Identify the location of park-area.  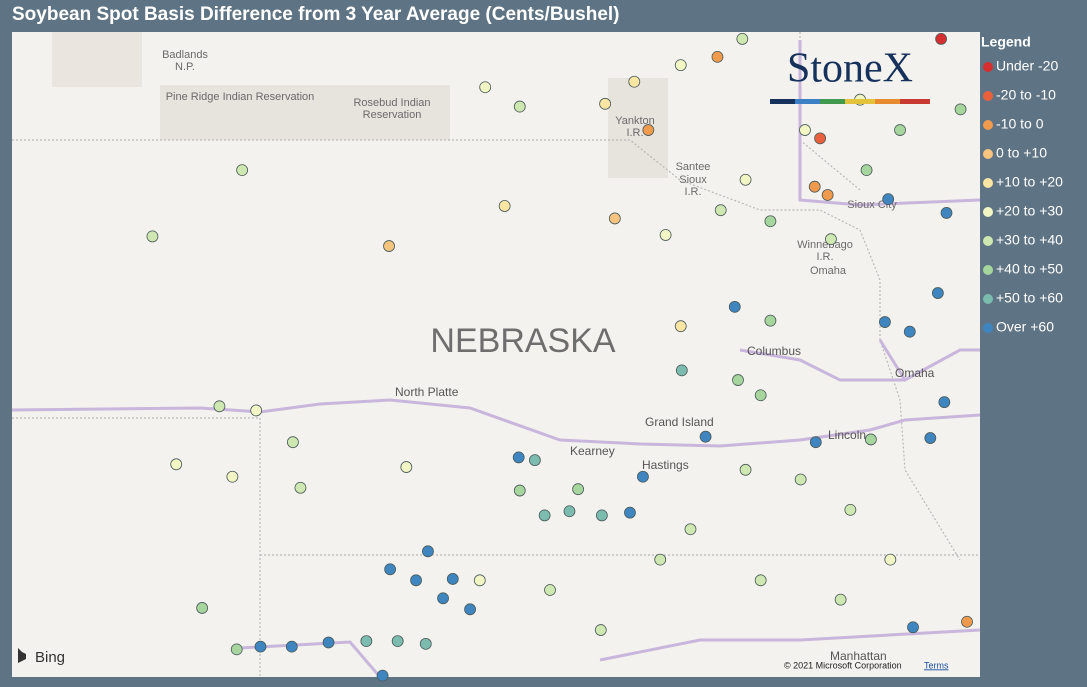
(97, 59).